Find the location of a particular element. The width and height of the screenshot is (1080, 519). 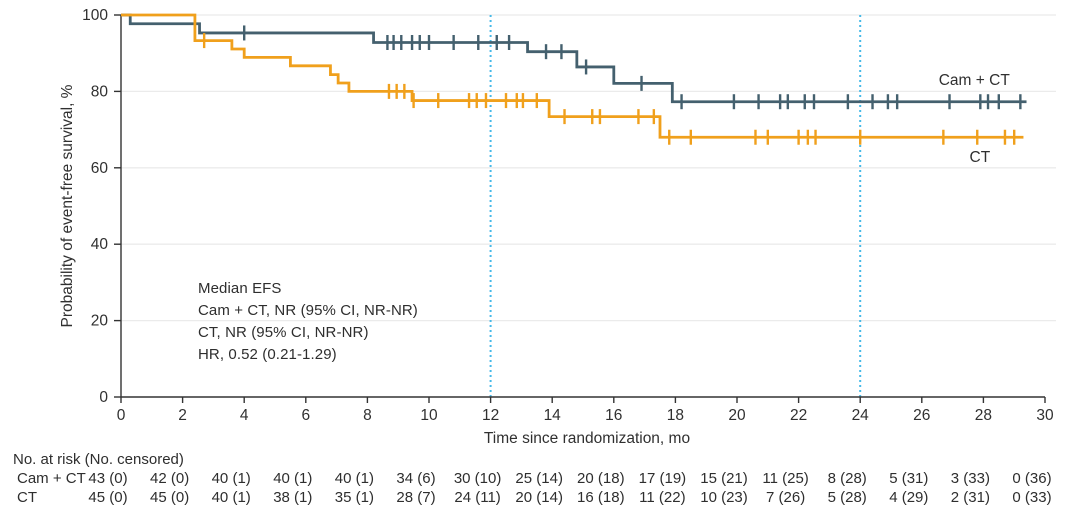

x-tick-label-10: 10 is located at coordinates (429, 415).